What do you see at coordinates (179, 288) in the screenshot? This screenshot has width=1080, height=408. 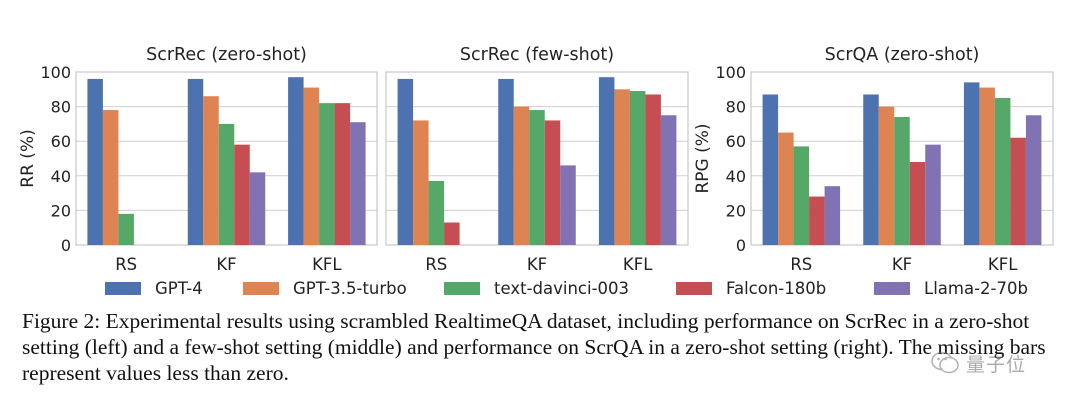 I see `legend-label: GPT-4` at bounding box center [179, 288].